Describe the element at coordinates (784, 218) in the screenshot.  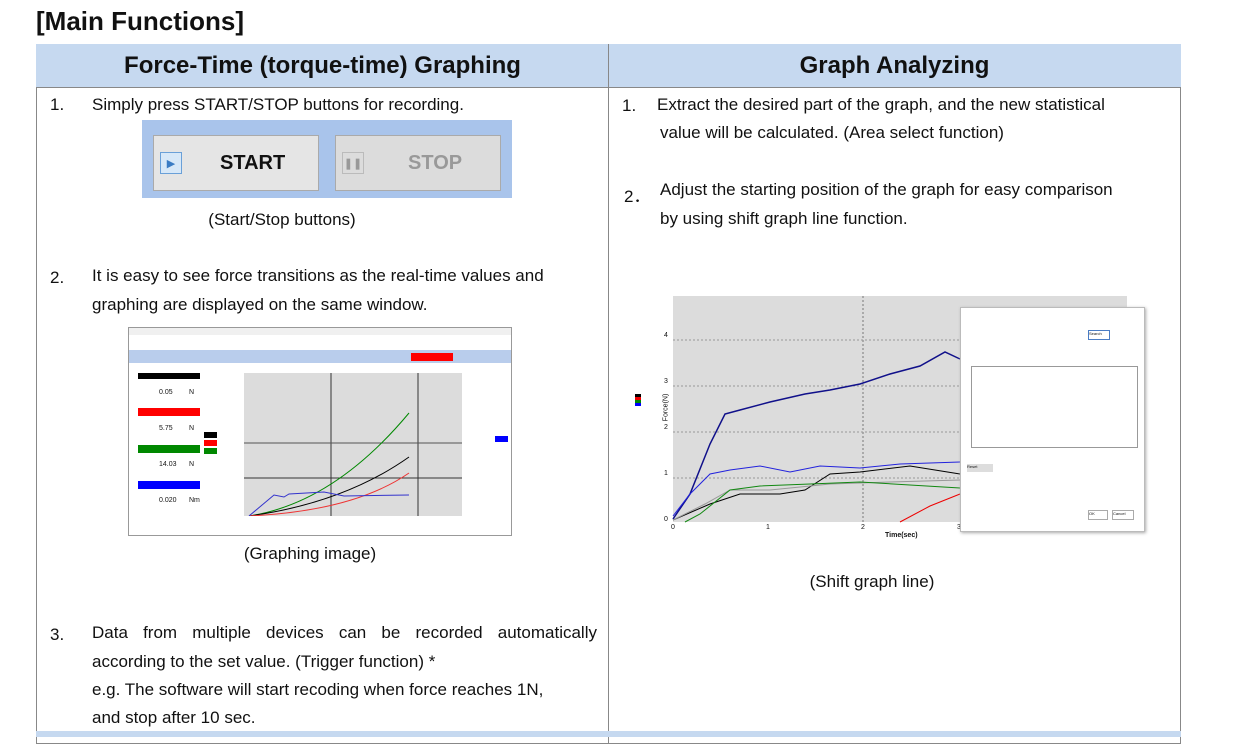
I see `item-text: by using shift graph line function.` at that location.